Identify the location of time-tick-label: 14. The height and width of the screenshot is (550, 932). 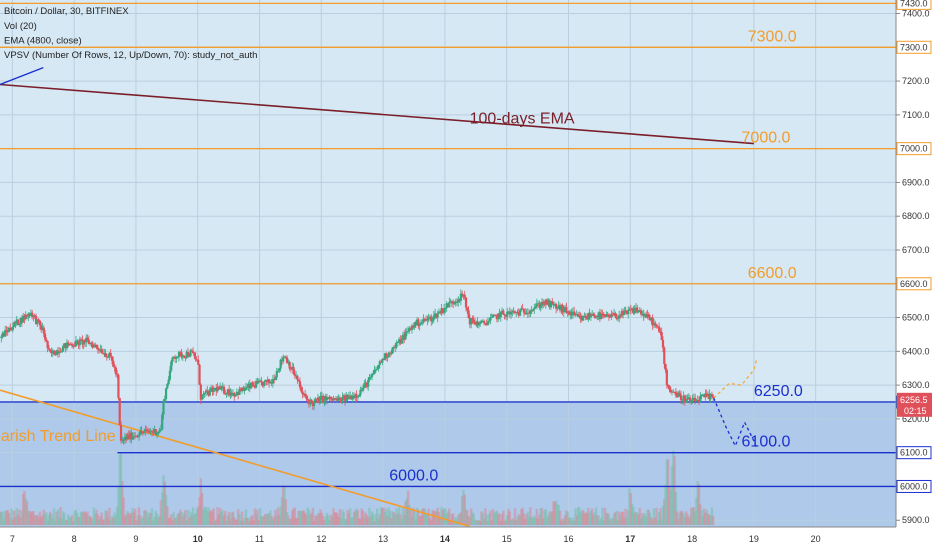
(445, 539).